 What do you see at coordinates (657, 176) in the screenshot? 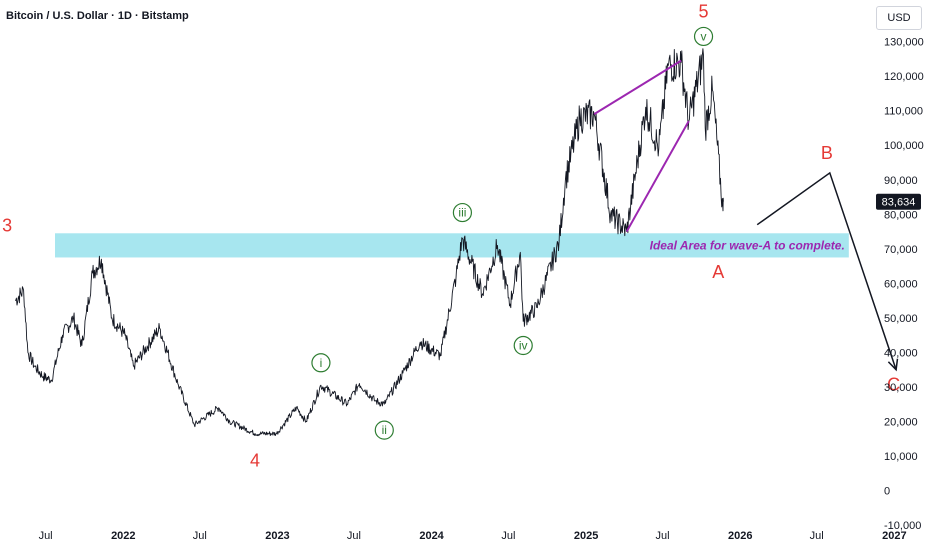
I see `wedge-lower-line` at bounding box center [657, 176].